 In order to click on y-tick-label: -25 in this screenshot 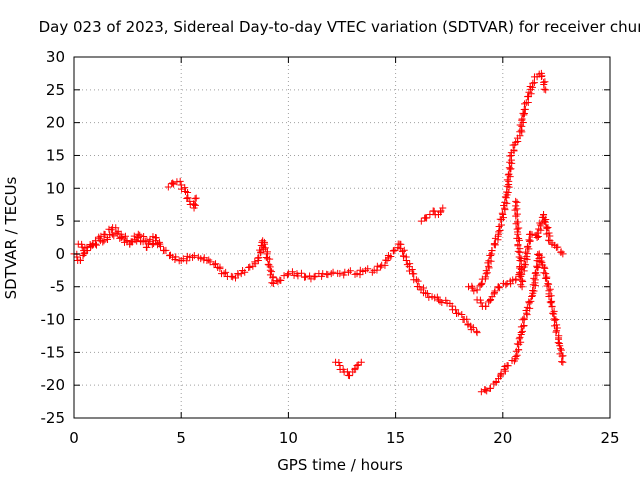, I will do `click(53, 418)`.